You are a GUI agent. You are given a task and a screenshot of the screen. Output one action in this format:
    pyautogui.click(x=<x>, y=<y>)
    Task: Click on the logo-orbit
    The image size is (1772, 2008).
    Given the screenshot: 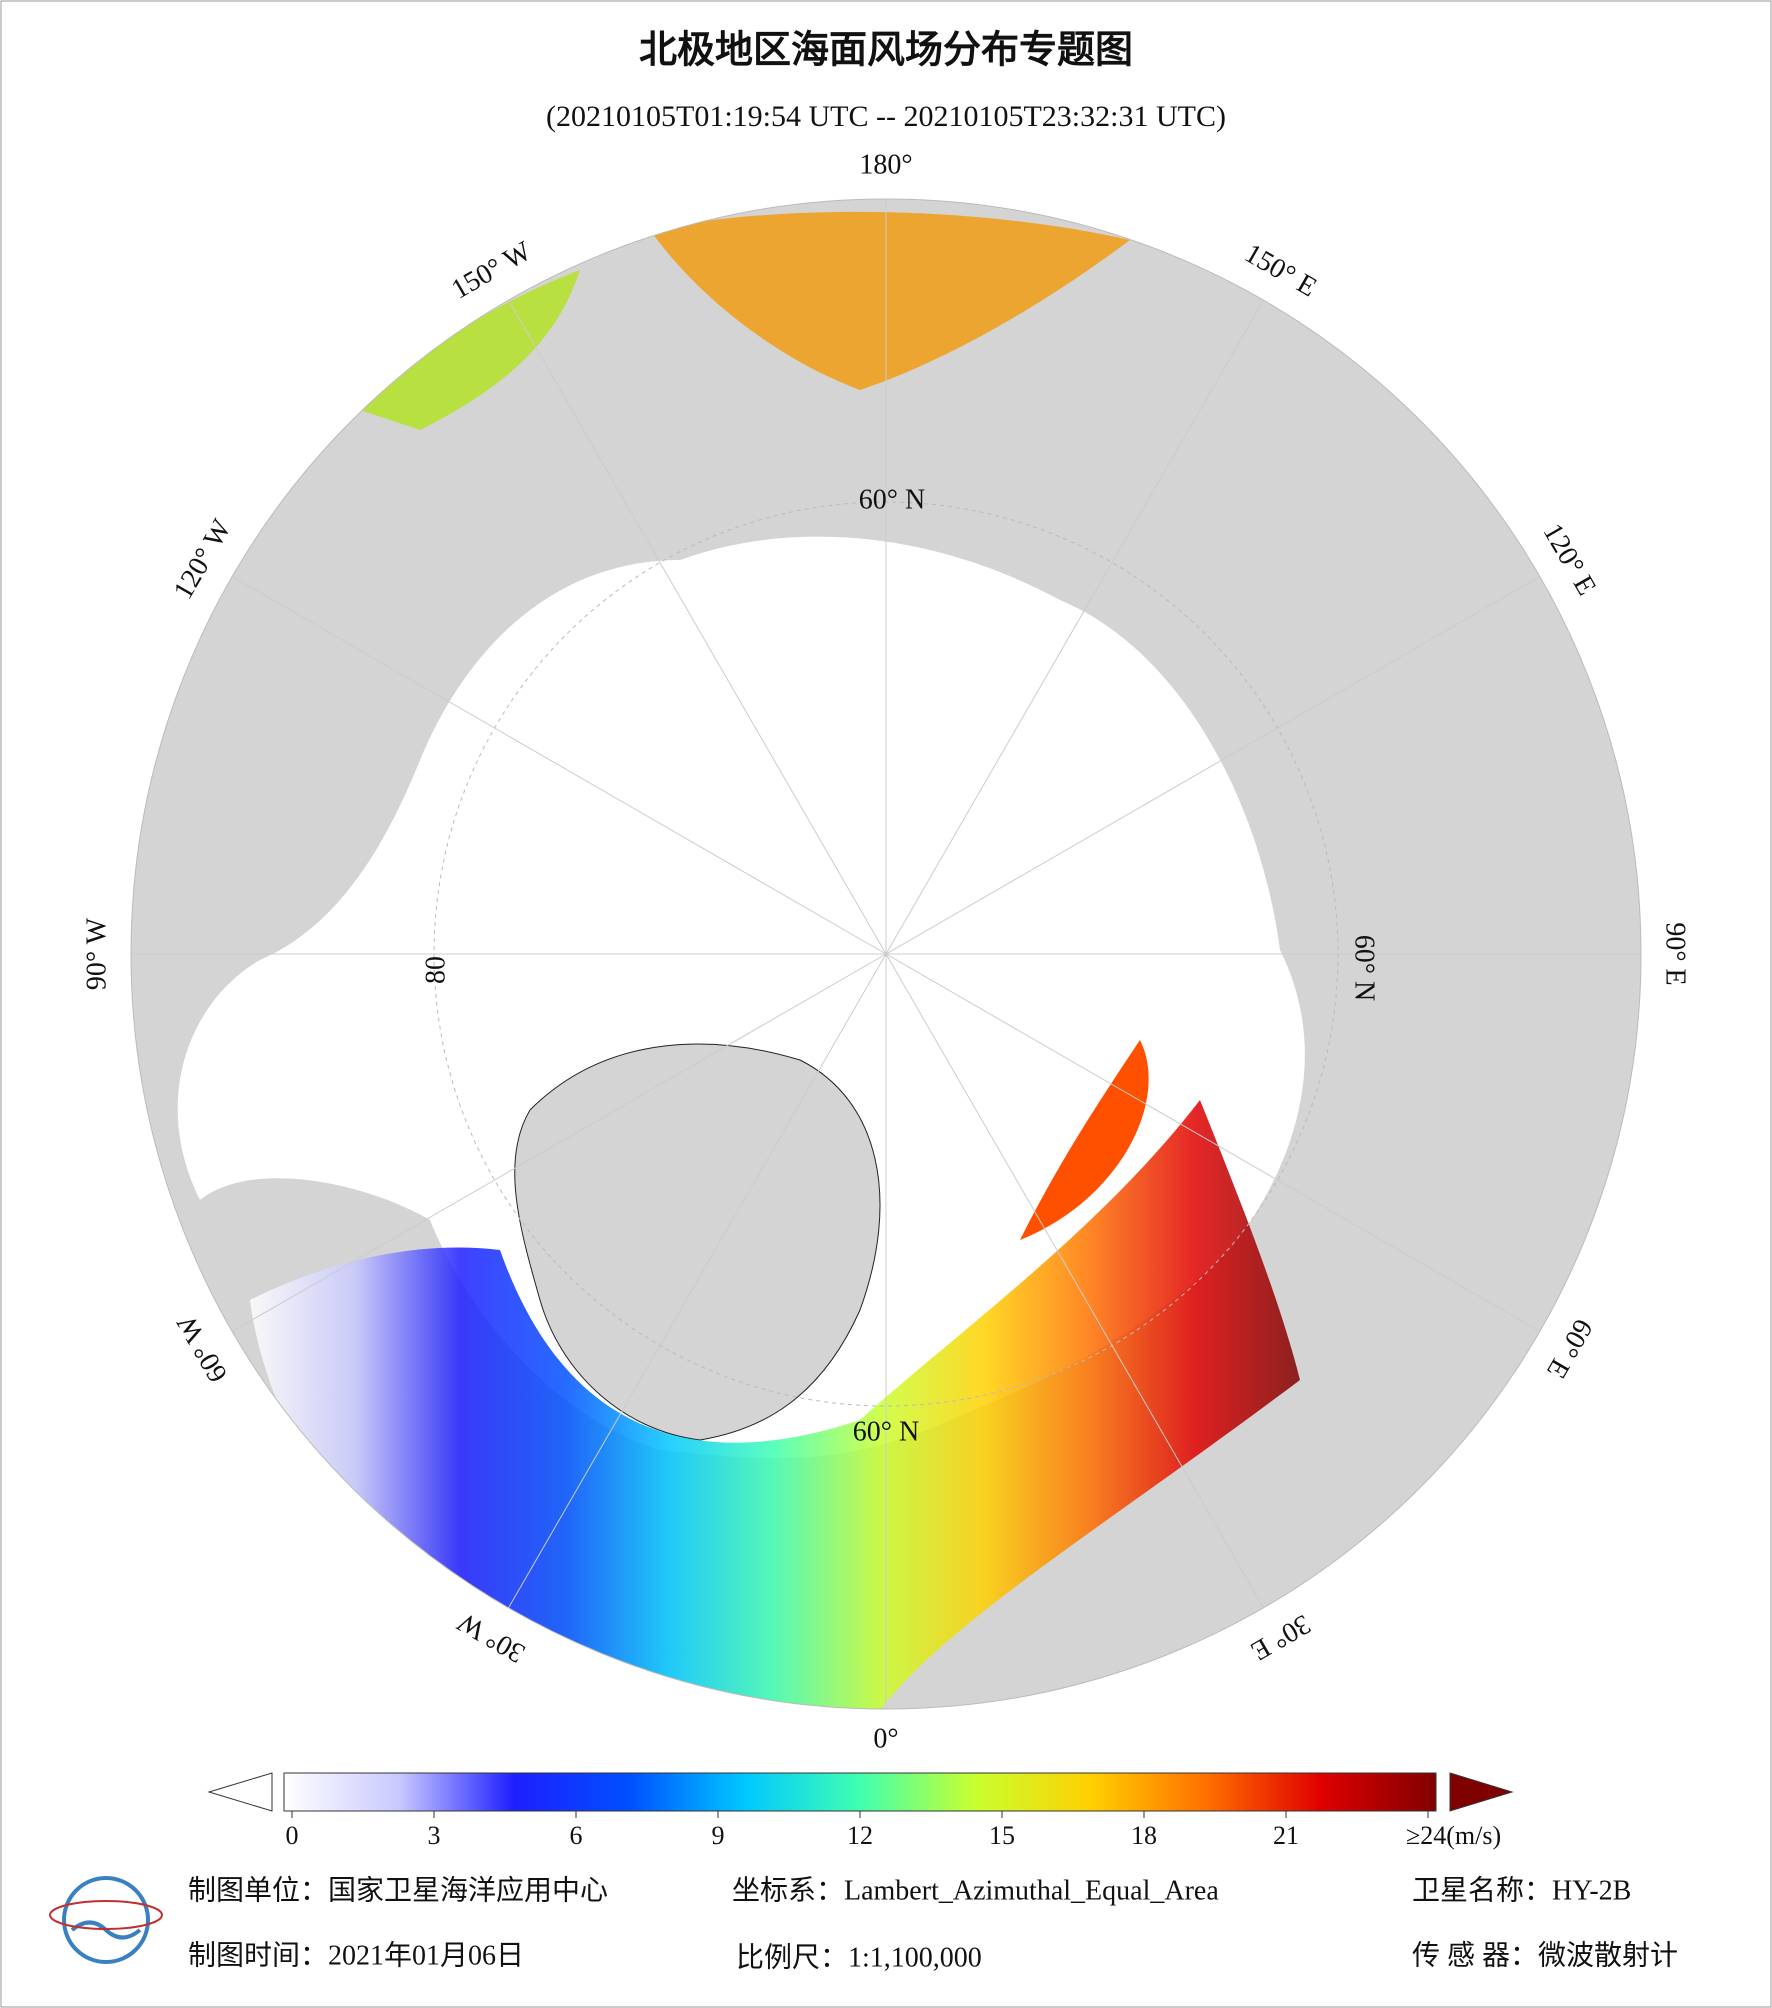 What is the action you would take?
    pyautogui.click(x=106, y=1915)
    